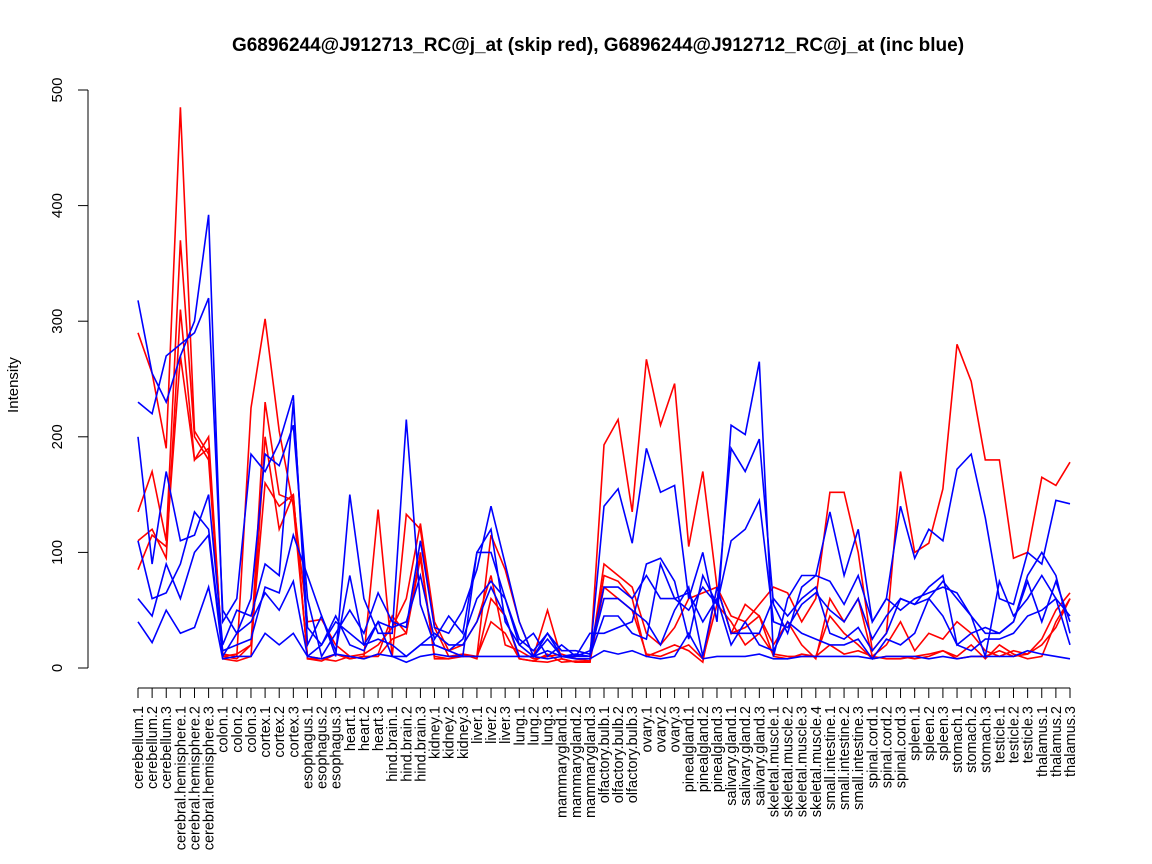 The width and height of the screenshot is (1152, 864). I want to click on y-tick-label: 200, so click(57, 436).